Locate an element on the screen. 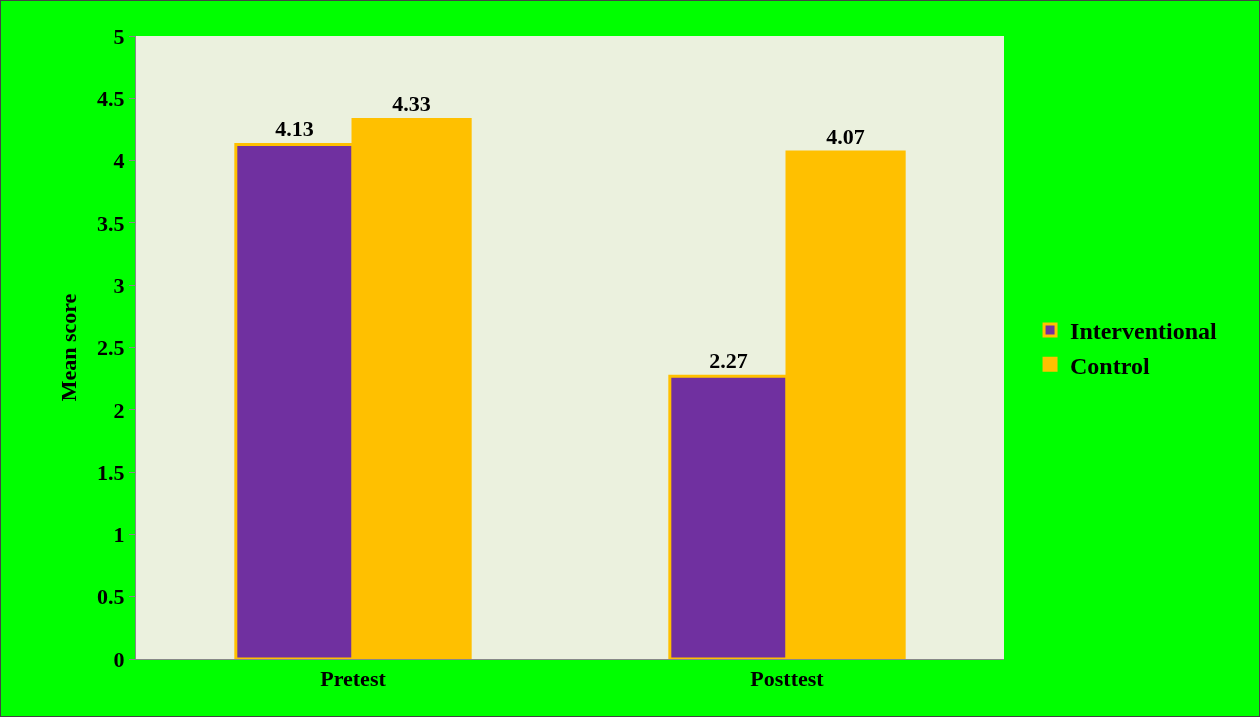 This screenshot has height=717, width=1260. y-tick-label: 2 is located at coordinates (119, 410).